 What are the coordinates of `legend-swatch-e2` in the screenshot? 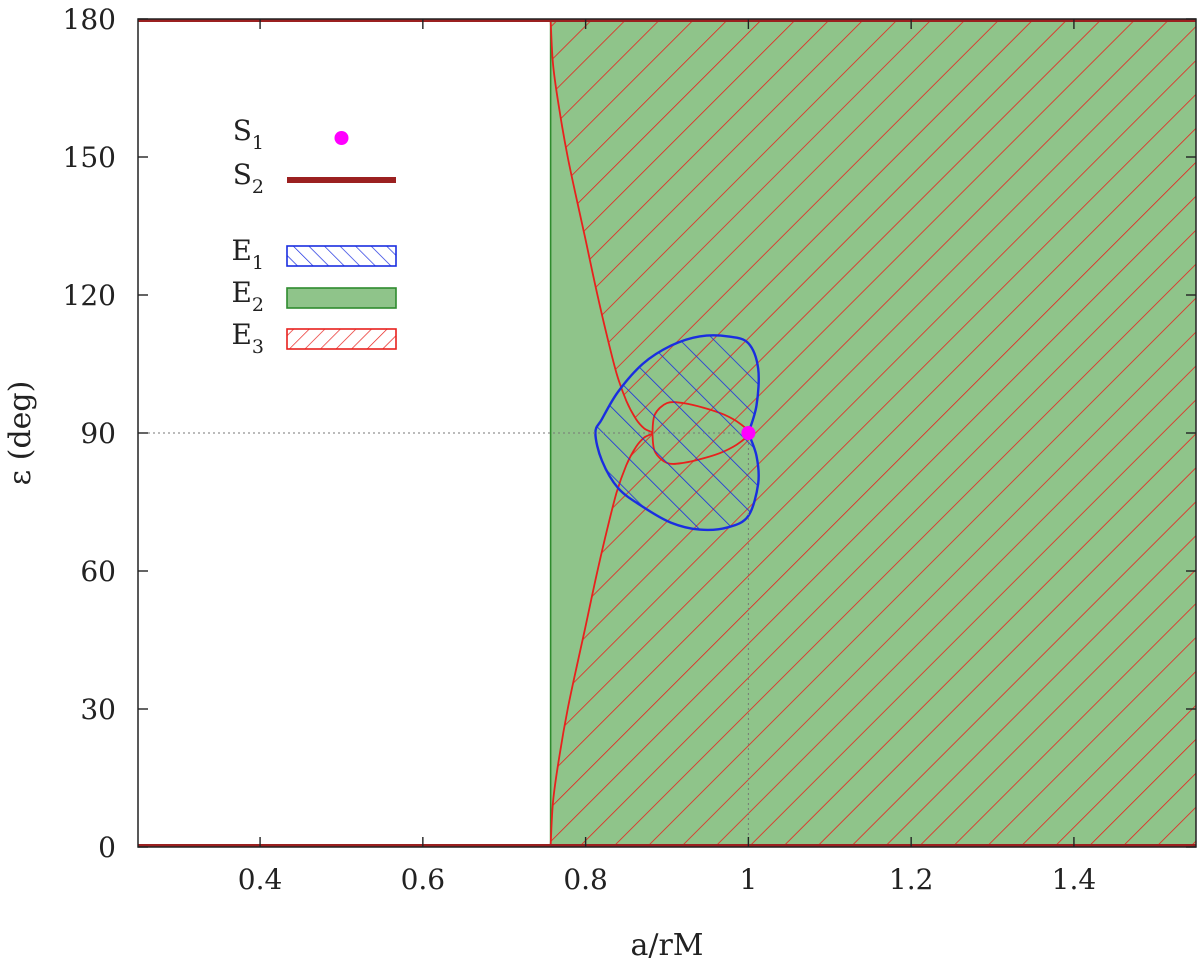 It's located at (341, 298).